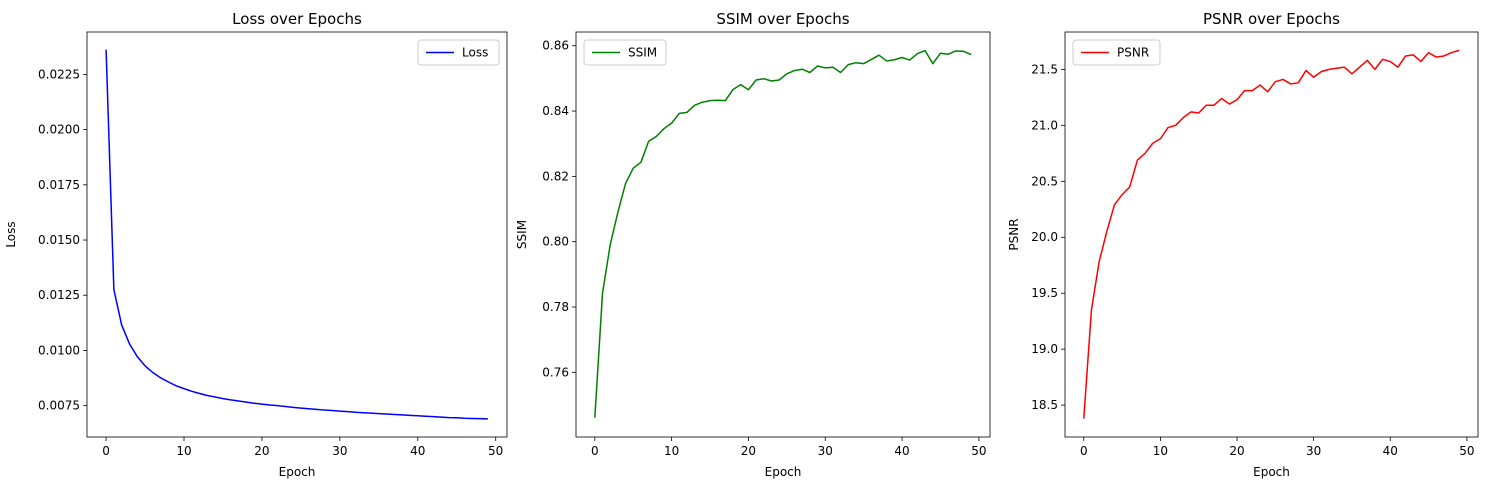  I want to click on chart-2-y-tick-label: 0.78, so click(555, 307).